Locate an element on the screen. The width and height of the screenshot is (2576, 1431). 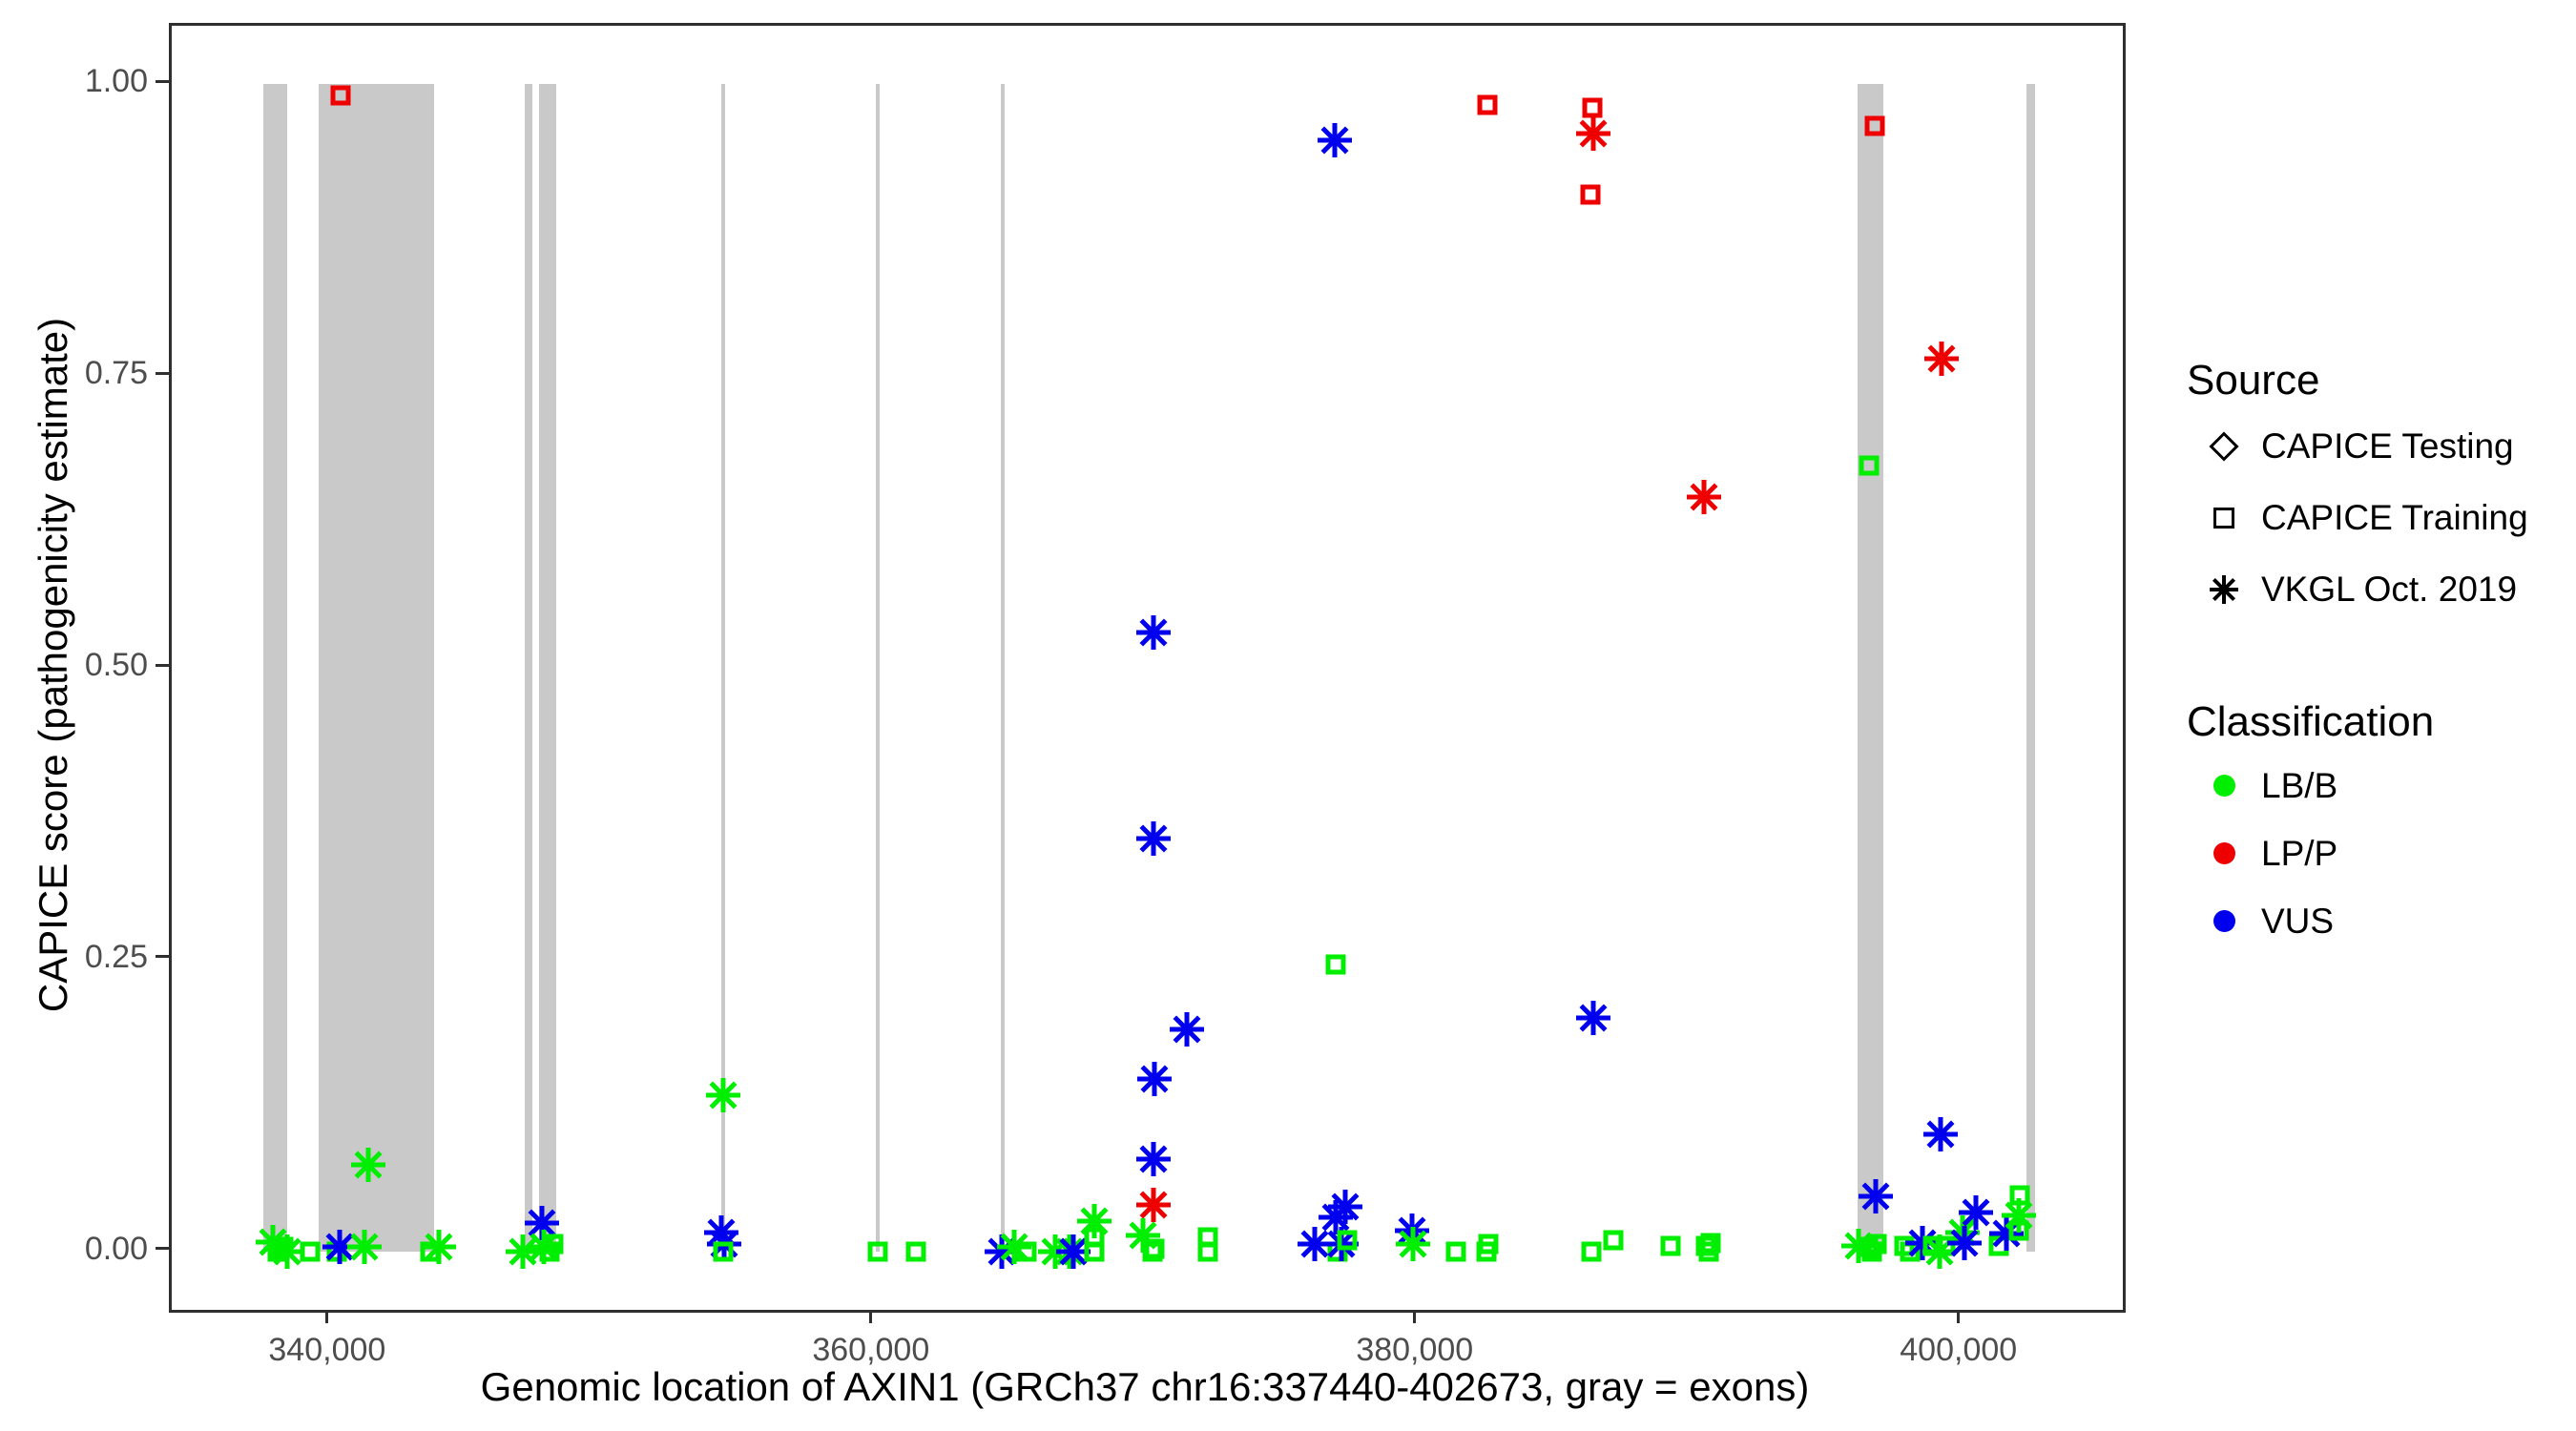
asterisk-icon is located at coordinates (2224, 590).